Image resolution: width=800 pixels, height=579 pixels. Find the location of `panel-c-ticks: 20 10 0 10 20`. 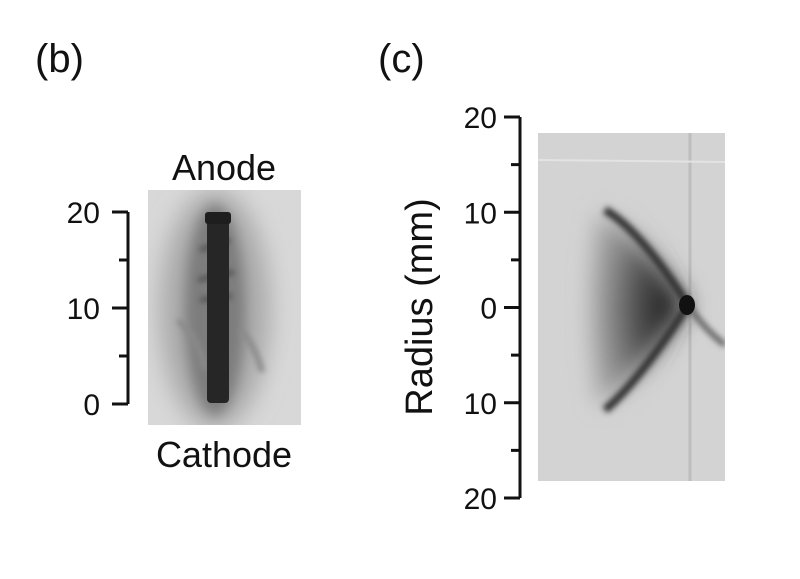

panel-c-ticks: 20 10 0 10 20 is located at coordinates (492, 309).